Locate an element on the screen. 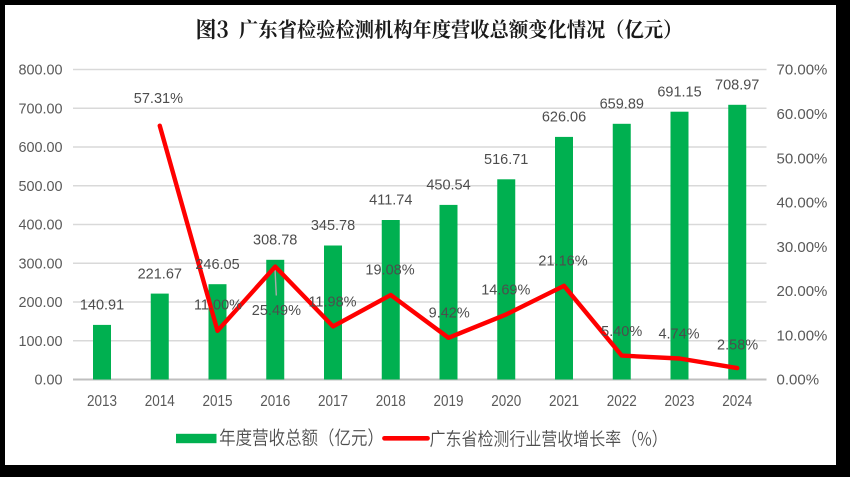  svg-text: 2014 is located at coordinates (160, 401).